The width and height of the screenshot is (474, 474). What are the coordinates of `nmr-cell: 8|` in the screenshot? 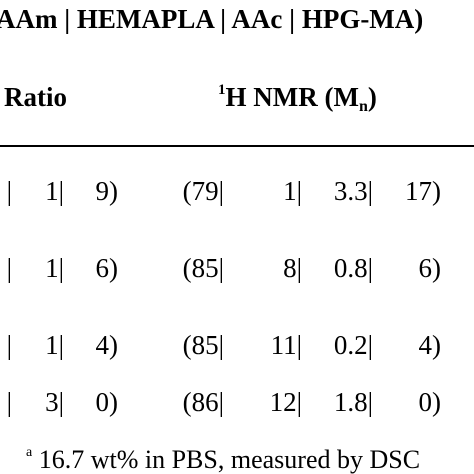 It's located at (292, 268).